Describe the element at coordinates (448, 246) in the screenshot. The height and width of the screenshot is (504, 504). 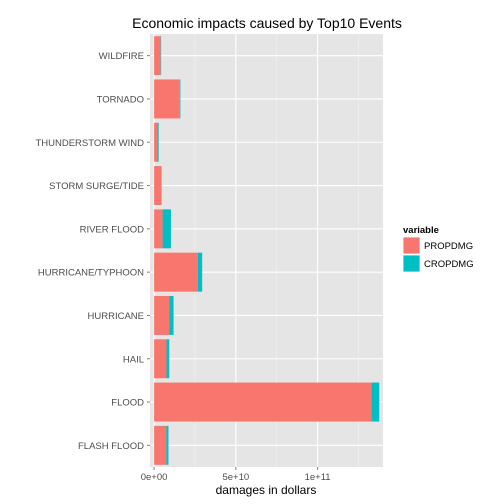
I see `legend-label-propdmg: PROPDMG` at that location.